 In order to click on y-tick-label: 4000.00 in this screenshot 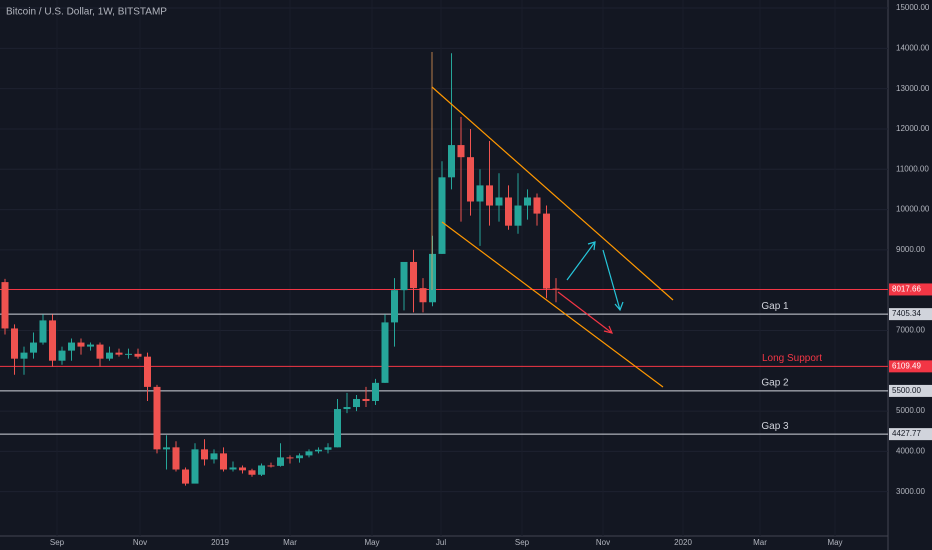, I will do `click(910, 450)`.